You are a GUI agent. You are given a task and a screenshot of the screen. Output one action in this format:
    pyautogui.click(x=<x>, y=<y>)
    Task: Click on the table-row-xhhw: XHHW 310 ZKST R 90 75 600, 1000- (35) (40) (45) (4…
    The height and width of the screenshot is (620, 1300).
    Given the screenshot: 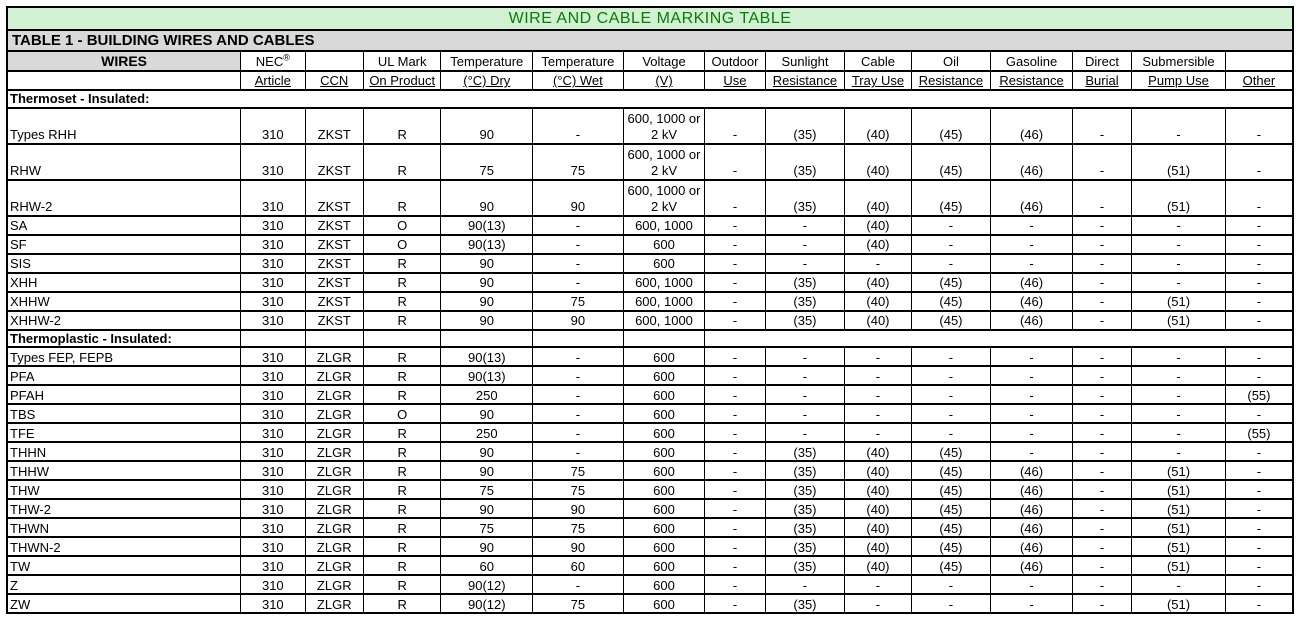 What is the action you would take?
    pyautogui.click(x=650, y=301)
    